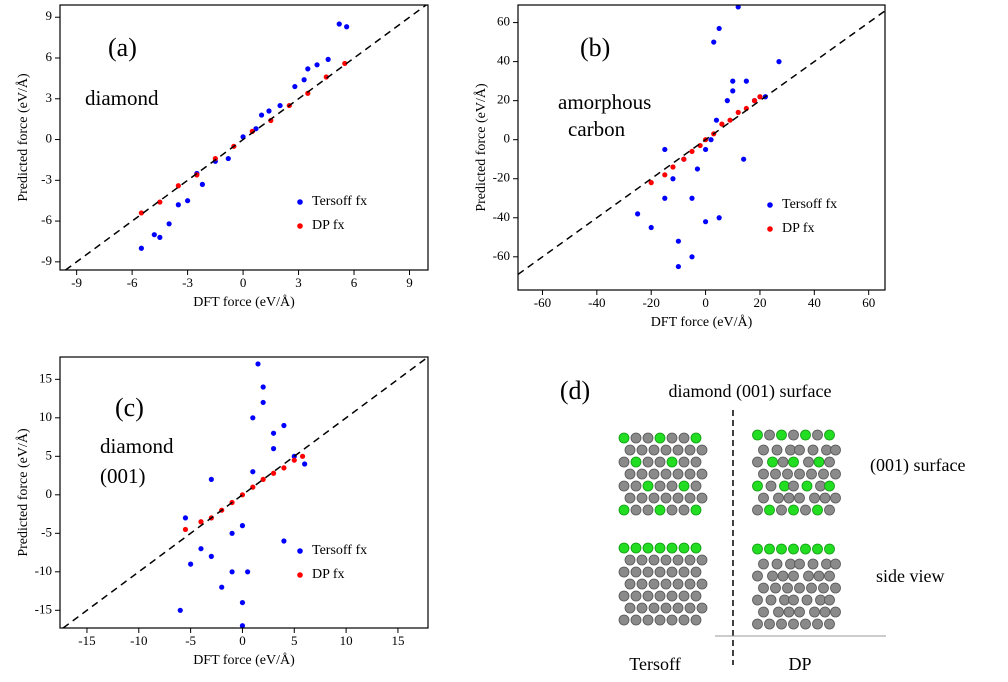 Image resolution: width=1008 pixels, height=682 pixels. What do you see at coordinates (595, 47) in the screenshot?
I see `annotation: (b)` at bounding box center [595, 47].